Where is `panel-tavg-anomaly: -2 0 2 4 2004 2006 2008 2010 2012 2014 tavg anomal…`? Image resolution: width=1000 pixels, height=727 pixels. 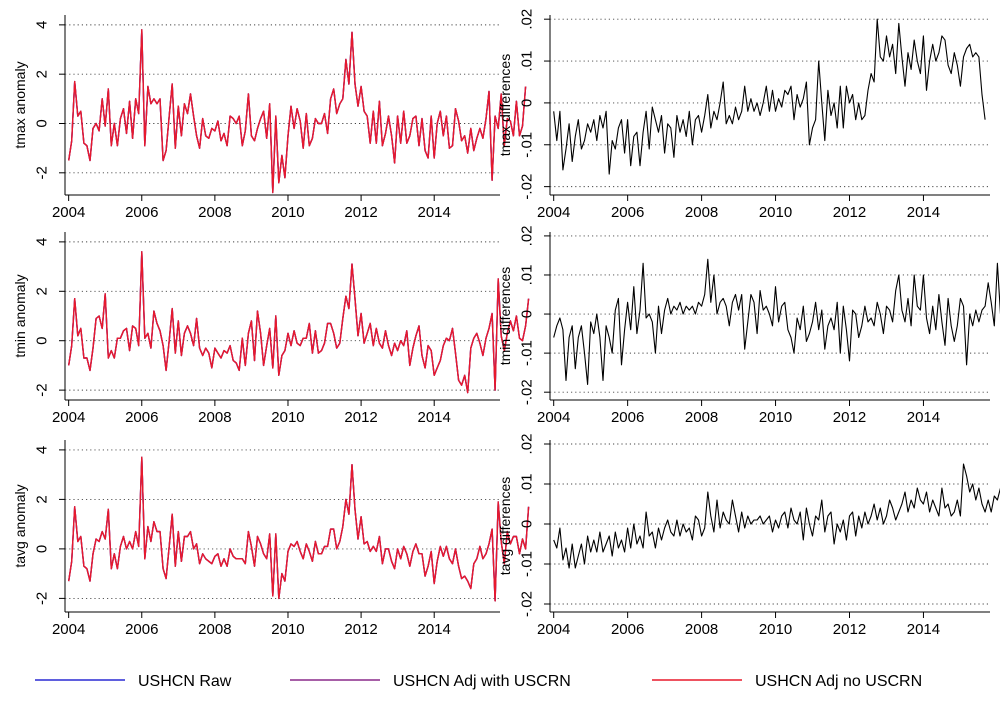 panel-tavg-anomaly: -2 0 2 4 2004 2006 2008 2010 2012 2014 tavg anomal… is located at coordinates (271, 539).